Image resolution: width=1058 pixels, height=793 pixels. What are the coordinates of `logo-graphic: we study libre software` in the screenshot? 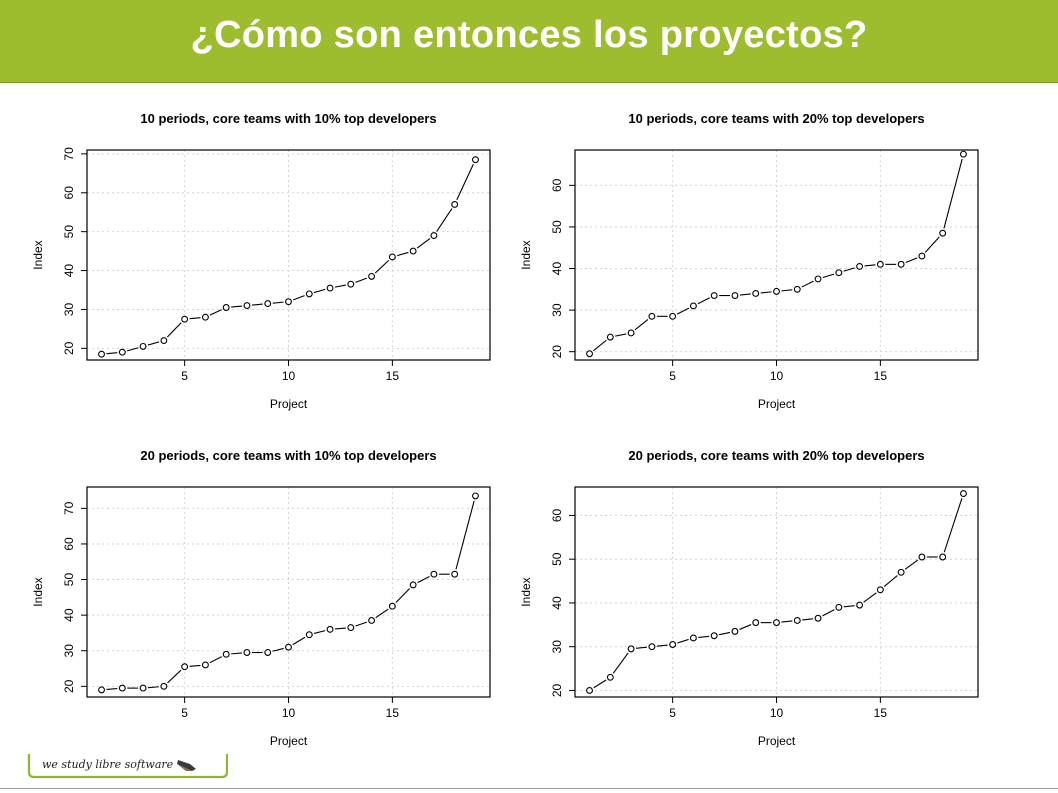 It's located at (128, 766).